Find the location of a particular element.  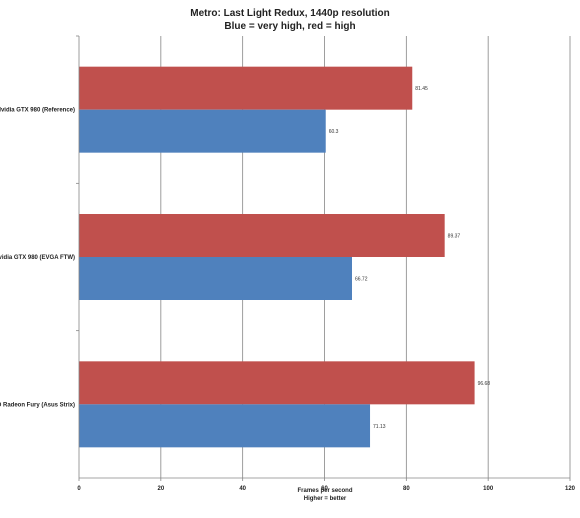

x-tick-label: 120 is located at coordinates (570, 489).